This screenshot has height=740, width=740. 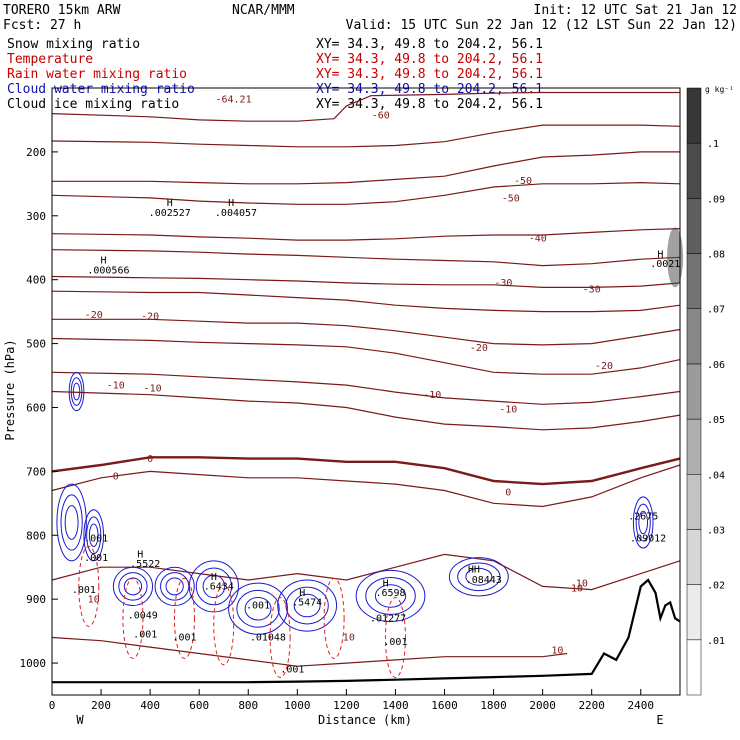 What do you see at coordinates (101, 705) in the screenshot?
I see `x-tick-label: 200` at bounding box center [101, 705].